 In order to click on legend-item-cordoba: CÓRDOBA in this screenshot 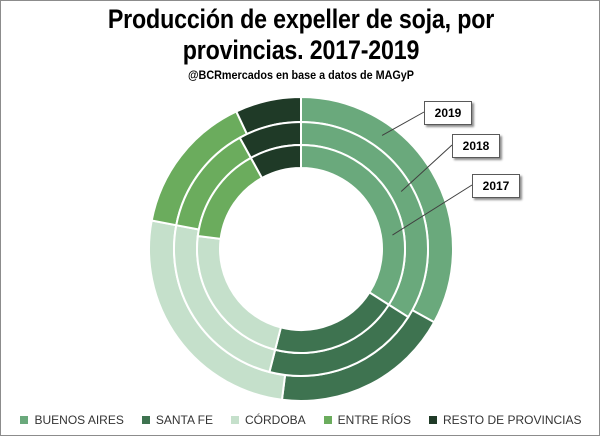, I will do `click(268, 420)`.